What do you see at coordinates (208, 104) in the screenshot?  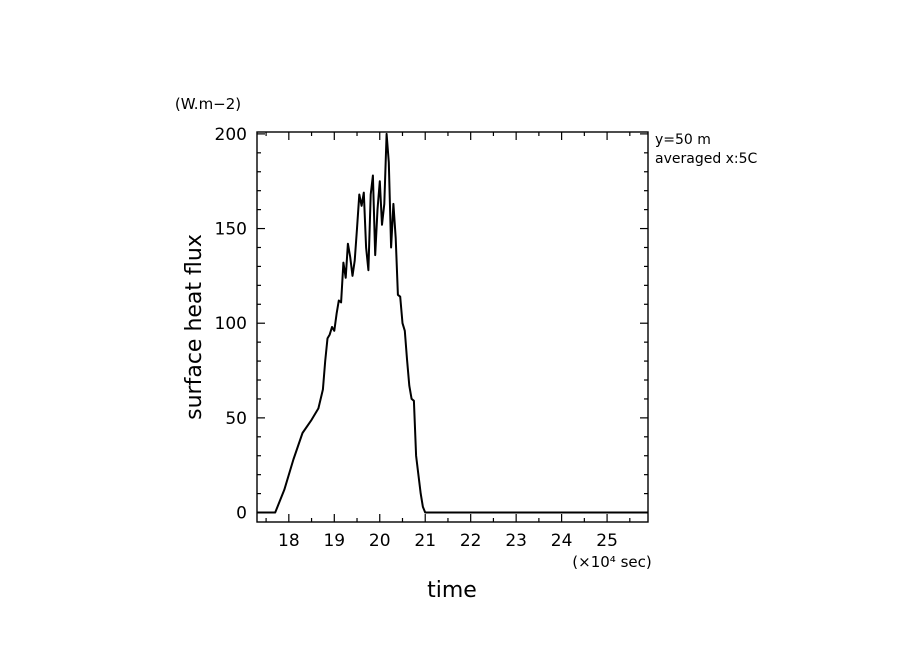 I see `y-unit-label: (W.m−2)` at bounding box center [208, 104].